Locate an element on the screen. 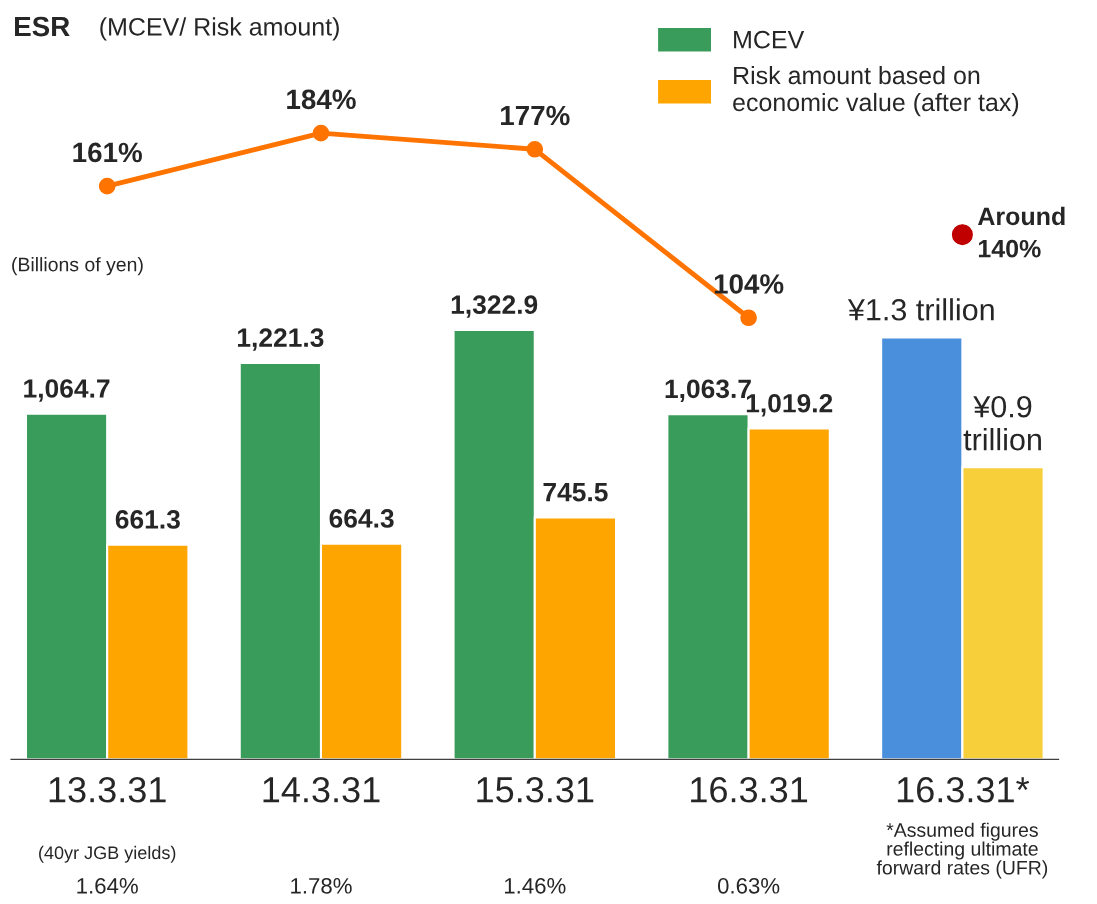  data-label: 1,064.7 is located at coordinates (67, 390).